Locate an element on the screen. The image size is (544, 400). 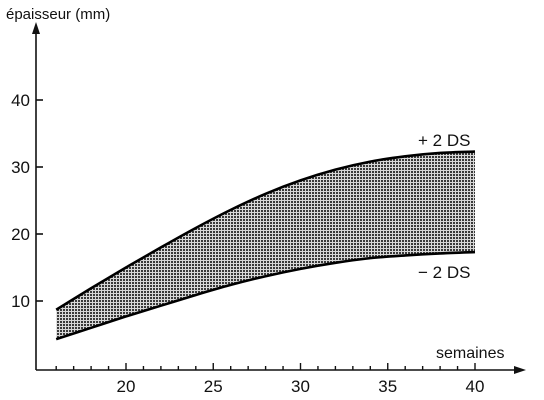
y-tick-label: 10 is located at coordinates (20, 301).